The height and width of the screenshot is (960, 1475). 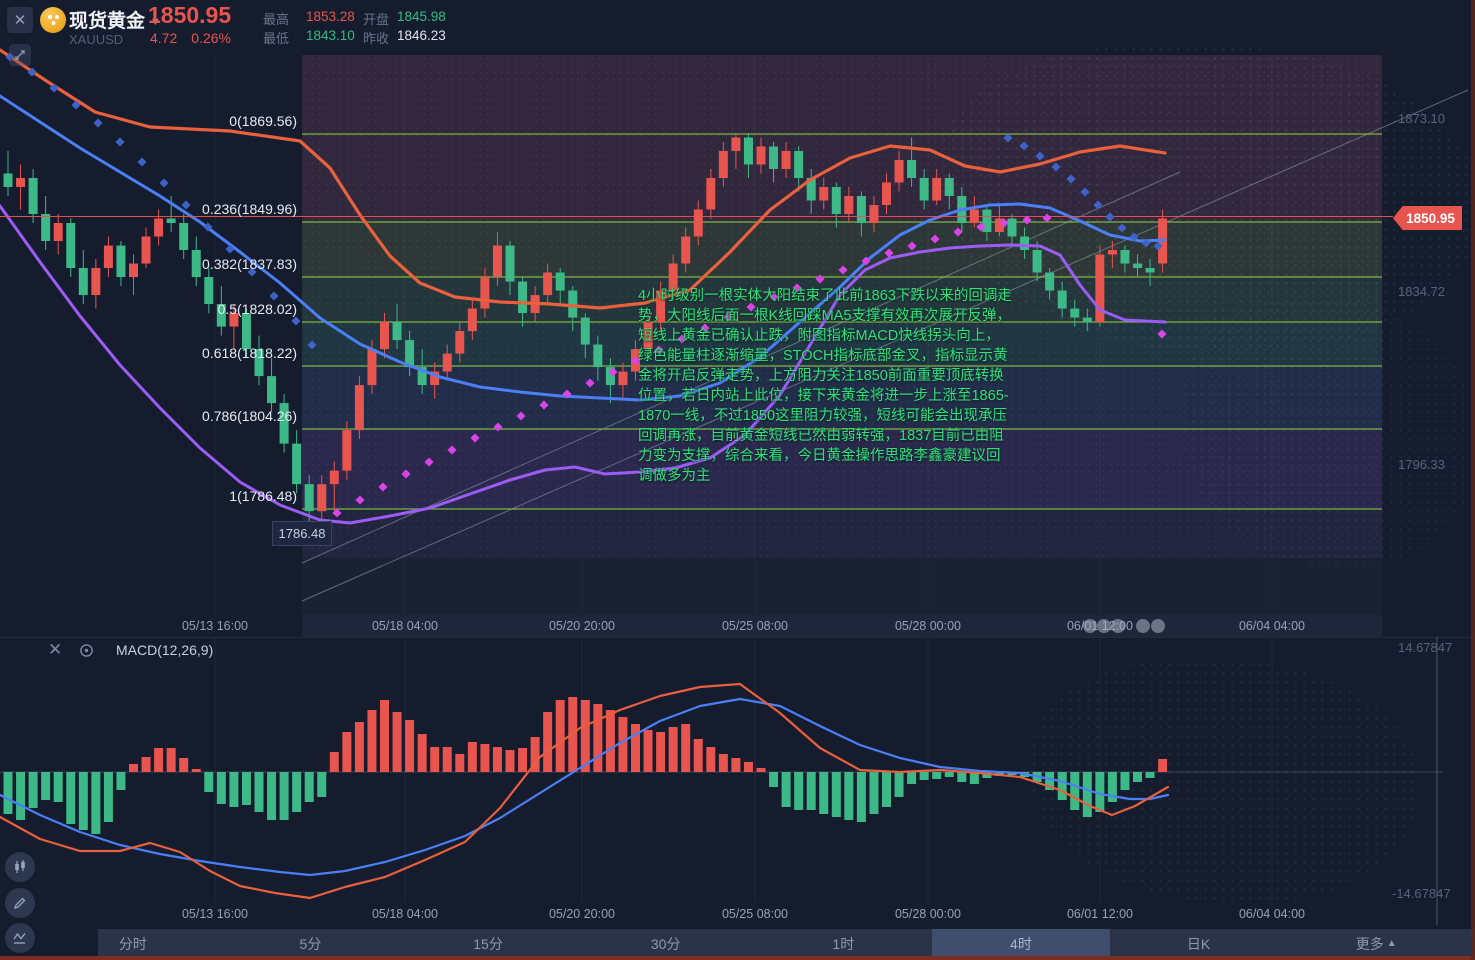 I want to click on timeframe-tab-label: 15分, so click(x=488, y=943).